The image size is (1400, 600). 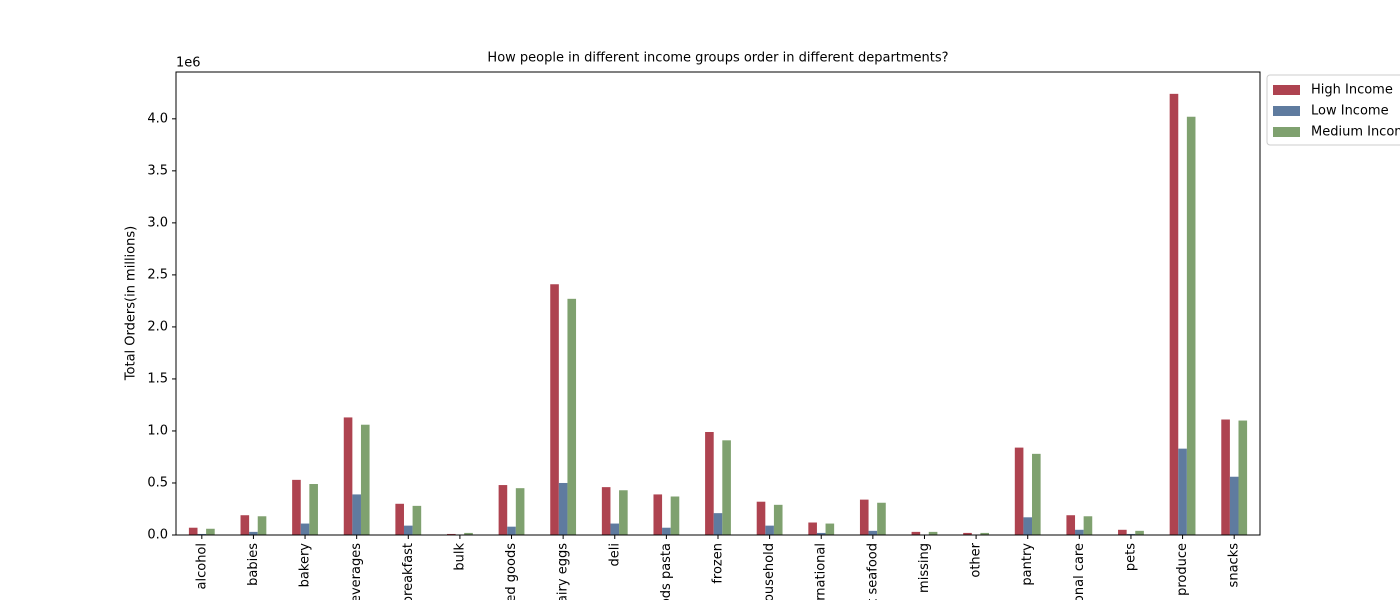 I want to click on x-tick-label: pantry, so click(x=1027, y=564).